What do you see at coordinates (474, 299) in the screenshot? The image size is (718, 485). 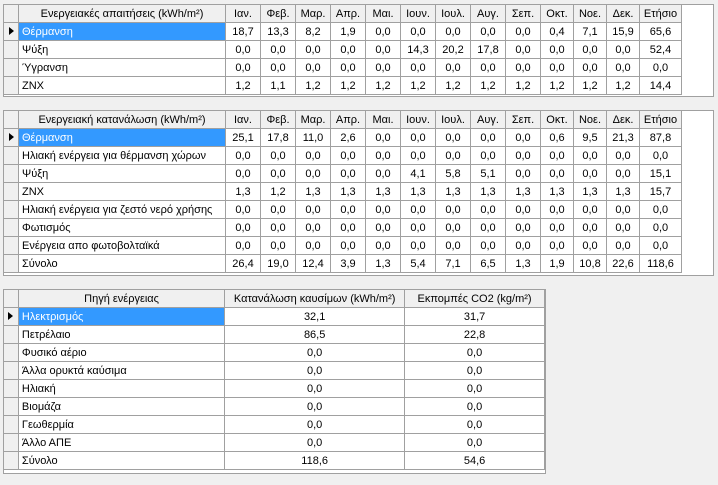 I see `column-header: Εκπομπές CO2 (kg/m²)` at bounding box center [474, 299].